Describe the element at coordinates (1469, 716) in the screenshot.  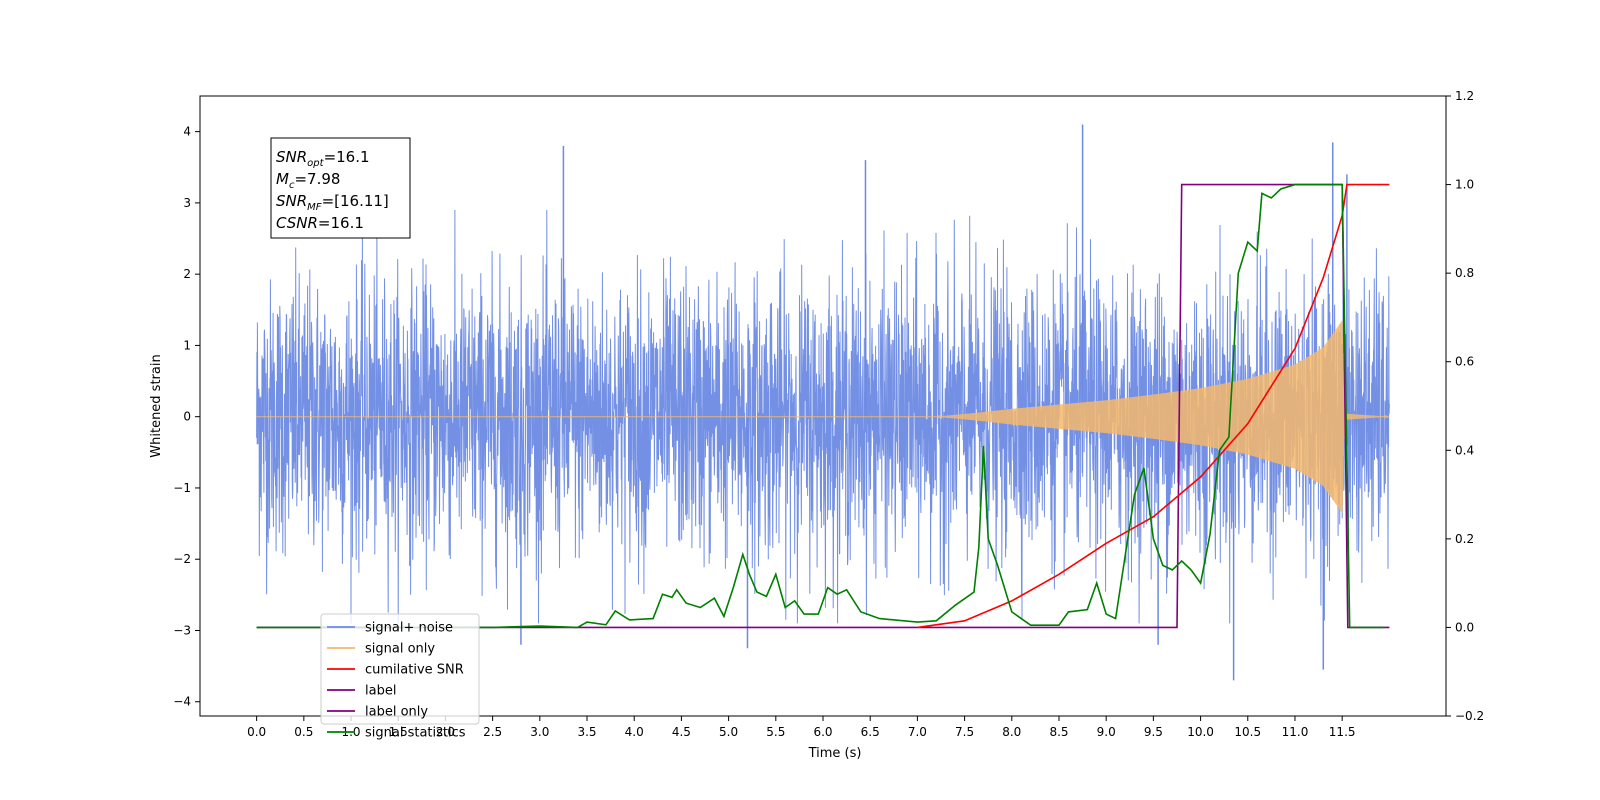
I see `y2-tick-label: −0.2` at that location.